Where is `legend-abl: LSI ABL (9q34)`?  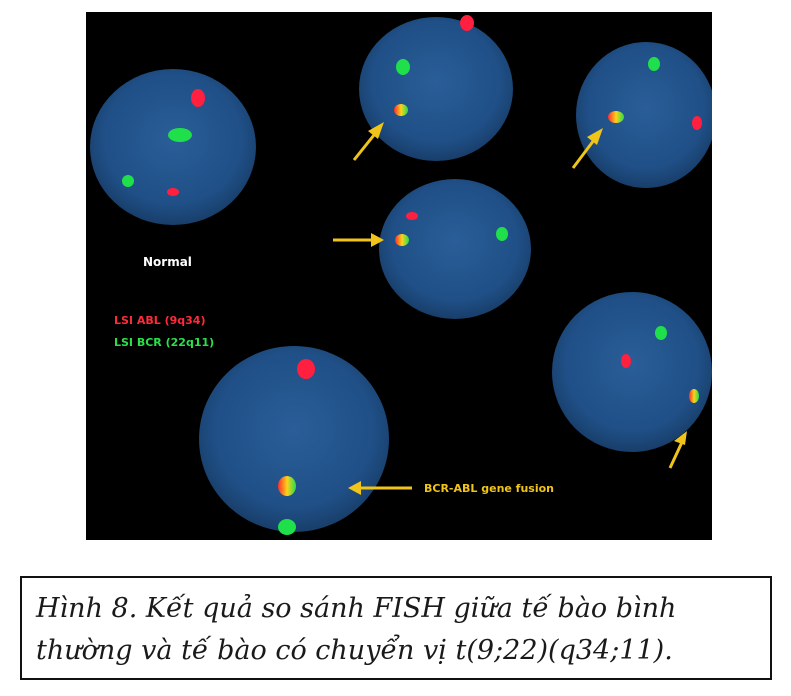 legend-abl: LSI ABL (9q34) is located at coordinates (159, 320).